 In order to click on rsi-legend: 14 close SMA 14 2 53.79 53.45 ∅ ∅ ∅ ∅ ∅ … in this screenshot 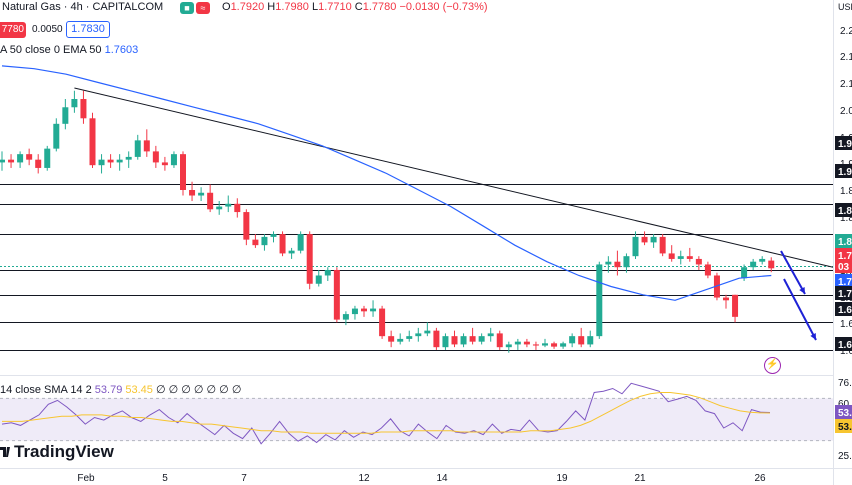, I will do `click(120, 389)`.